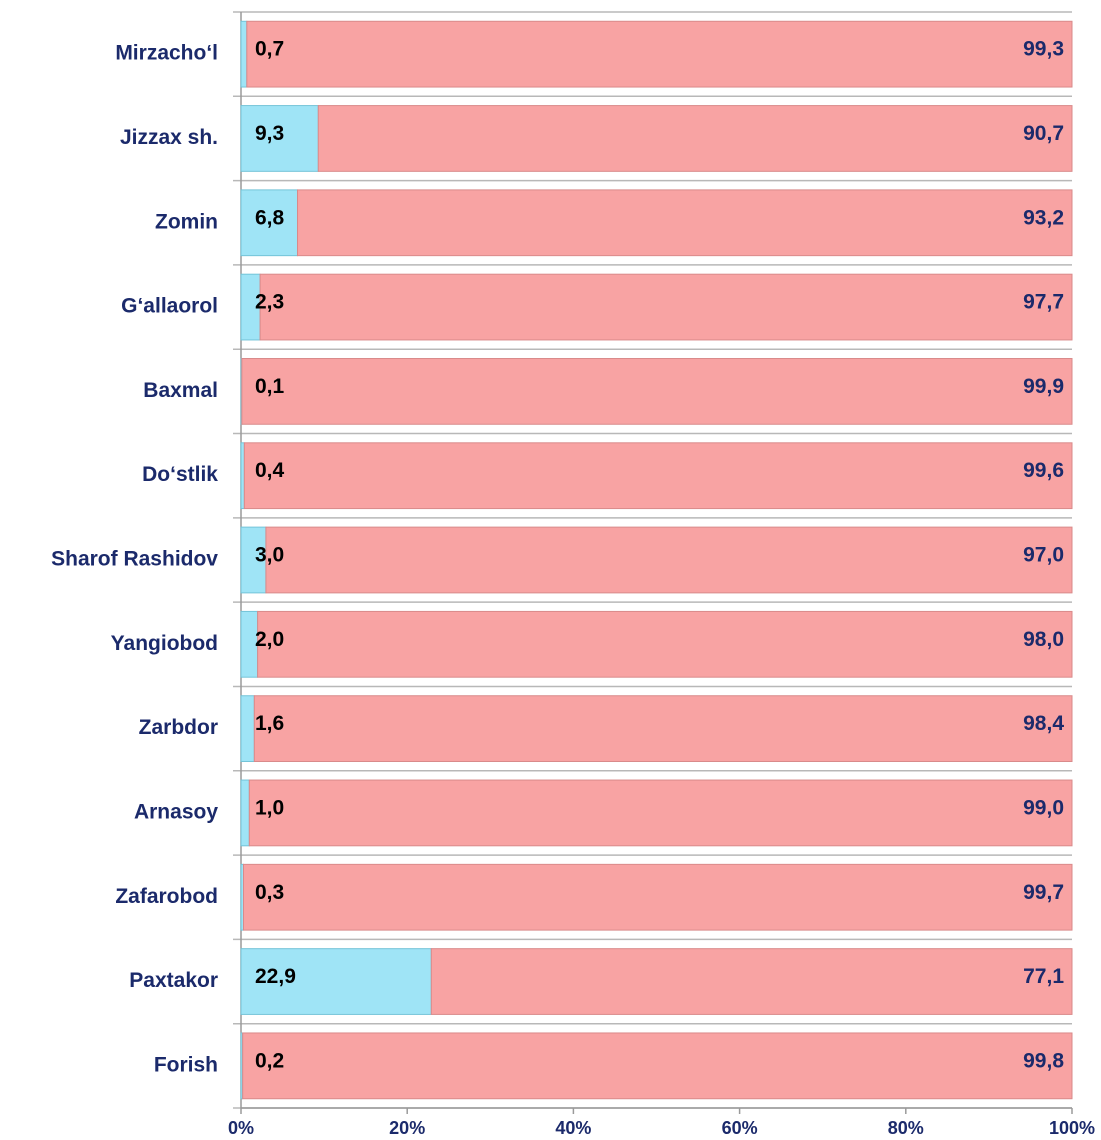 This screenshot has height=1140, width=1101. Describe the element at coordinates (1043, 976) in the screenshot. I see `data-label: 77,1` at that location.